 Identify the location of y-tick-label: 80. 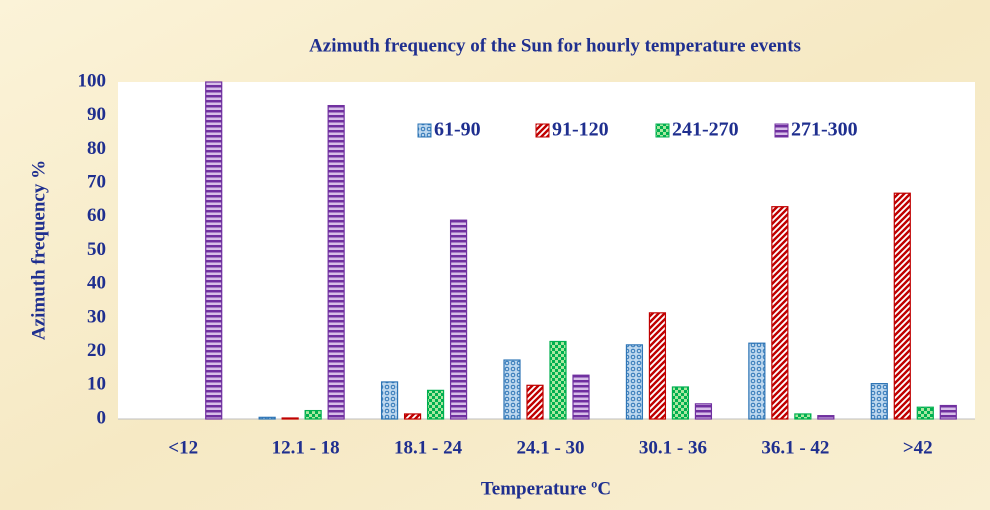
(96, 148).